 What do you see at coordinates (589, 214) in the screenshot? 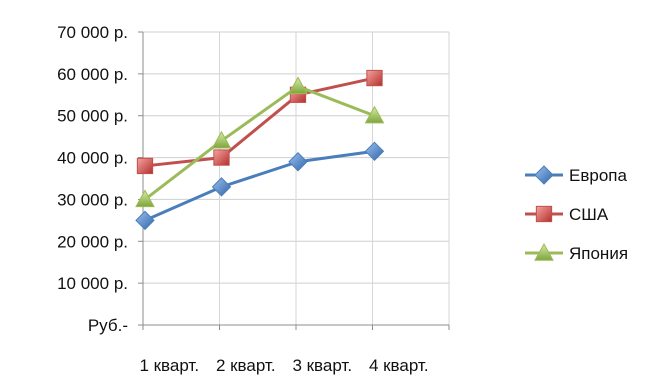
I see `legend-label-1: США` at bounding box center [589, 214].